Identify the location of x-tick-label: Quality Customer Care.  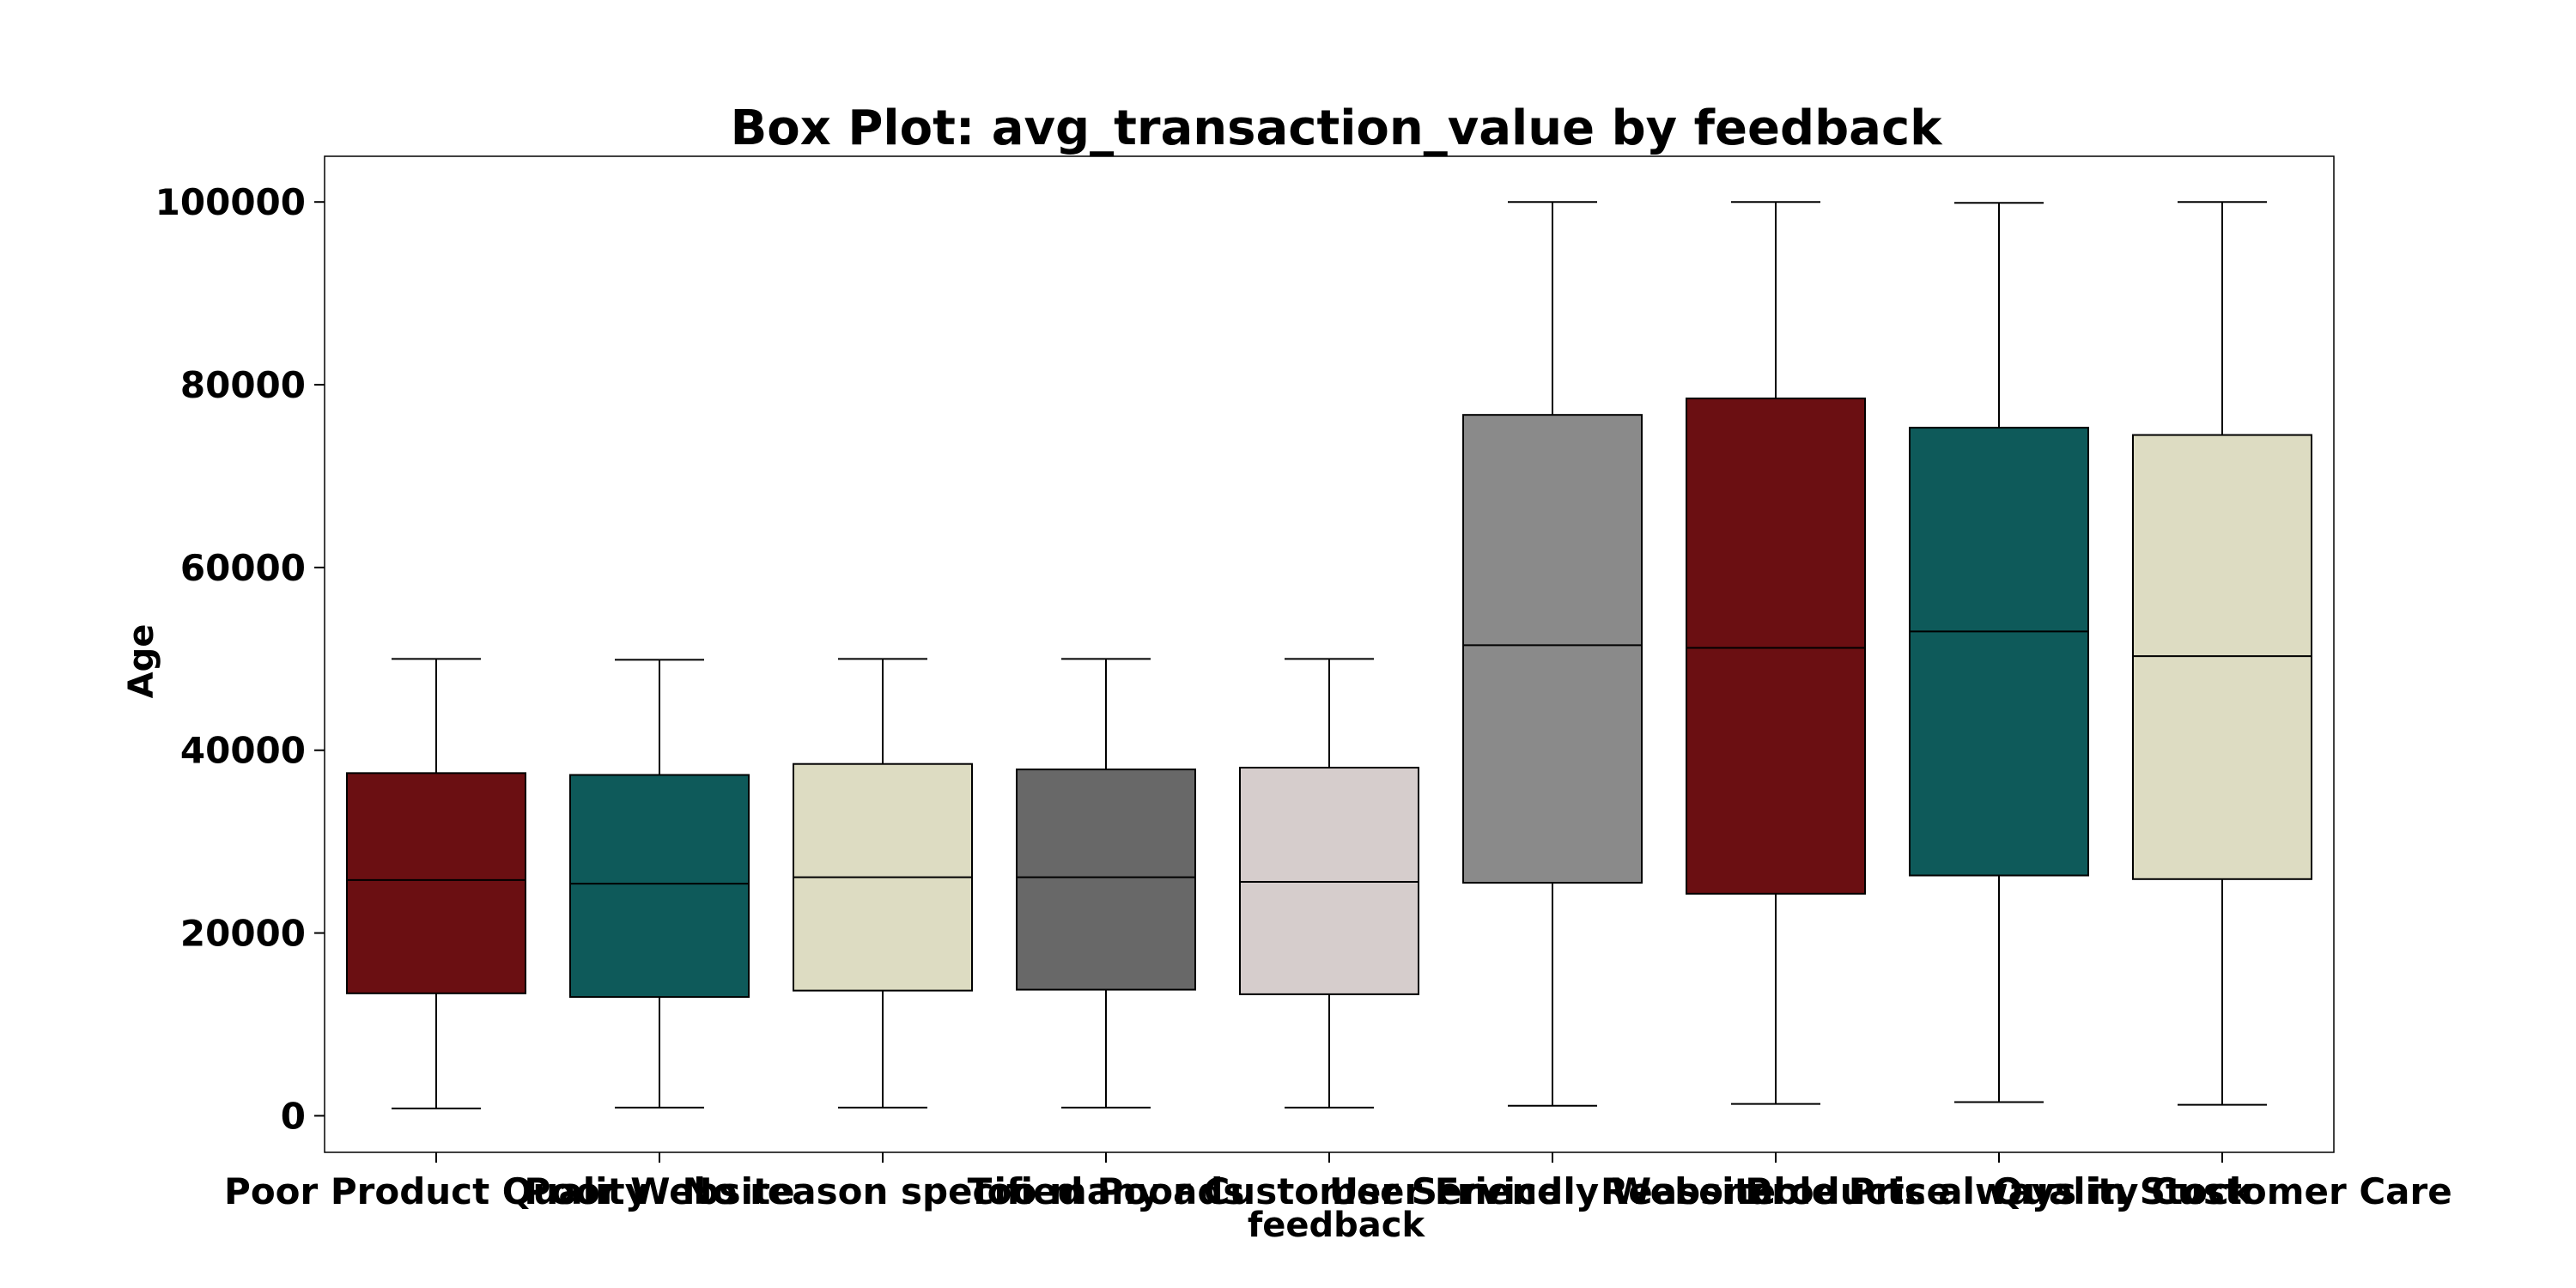
(2222, 1191).